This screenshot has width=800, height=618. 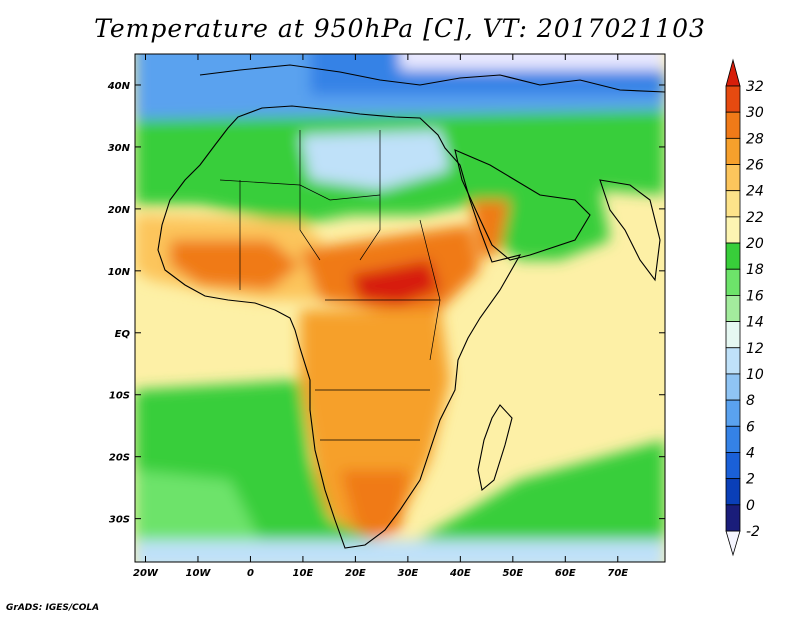 I want to click on field-arctic-pale, so click(x=532, y=62).